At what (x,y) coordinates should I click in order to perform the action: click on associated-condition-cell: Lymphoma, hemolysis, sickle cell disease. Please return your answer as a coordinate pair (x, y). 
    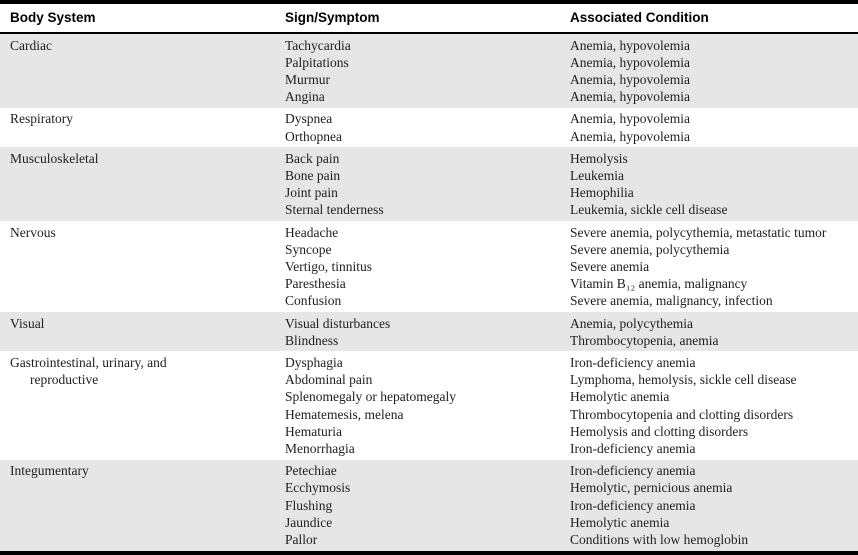
    Looking at the image, I should click on (683, 380).